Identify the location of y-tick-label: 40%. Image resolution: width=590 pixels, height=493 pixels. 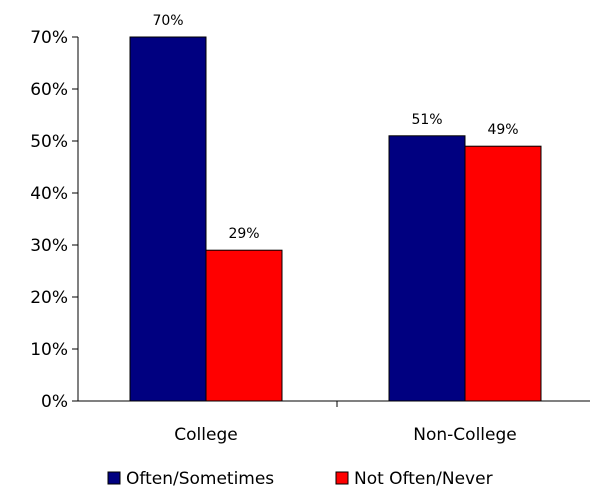
(49, 194).